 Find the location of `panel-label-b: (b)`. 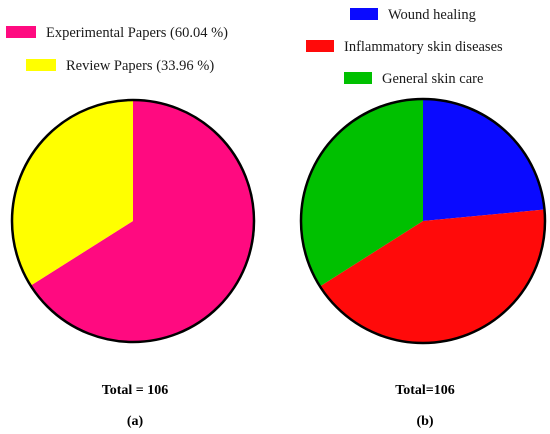

panel-label-b: (b) is located at coordinates (424, 421).